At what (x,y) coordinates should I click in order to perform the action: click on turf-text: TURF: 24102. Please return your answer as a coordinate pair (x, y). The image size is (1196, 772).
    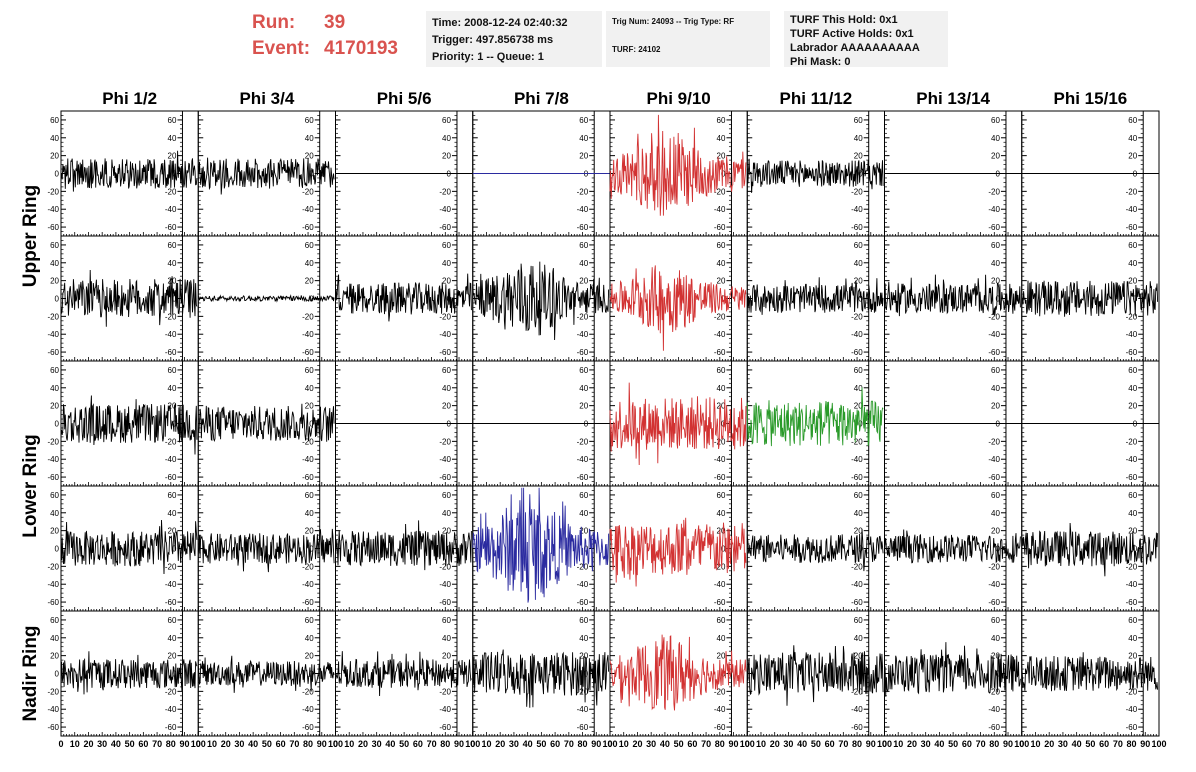
    Looking at the image, I should click on (636, 49).